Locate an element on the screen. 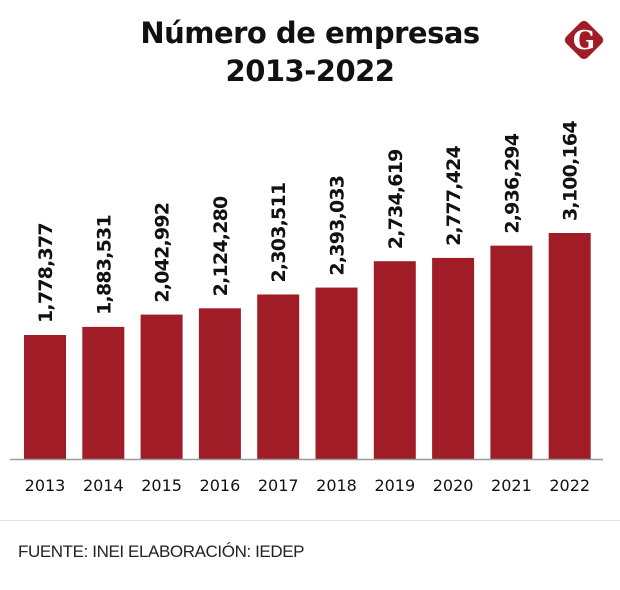  bar-2018 is located at coordinates (336, 373).